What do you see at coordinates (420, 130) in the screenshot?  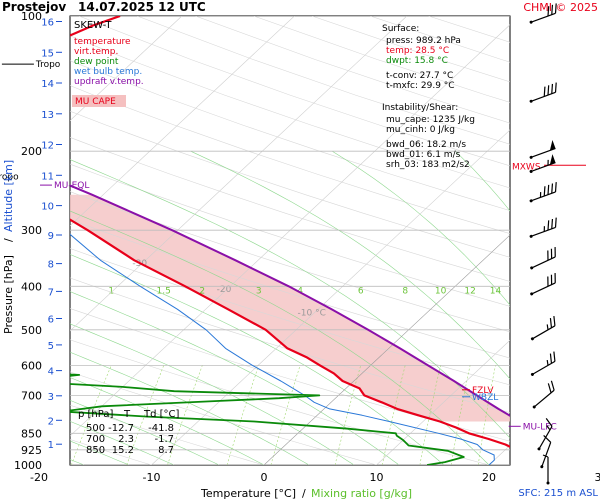 I see `mu-cinh-value: mu_cinh: 0 J/kg` at bounding box center [420, 130].